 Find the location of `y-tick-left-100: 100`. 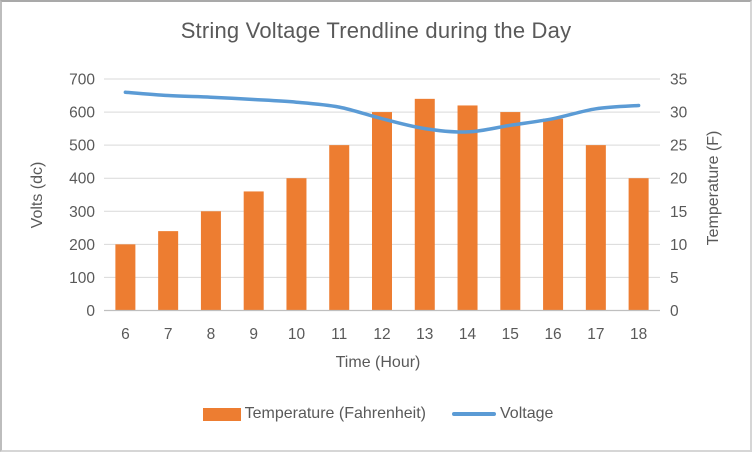

y-tick-left-100: 100 is located at coordinates (82, 278).